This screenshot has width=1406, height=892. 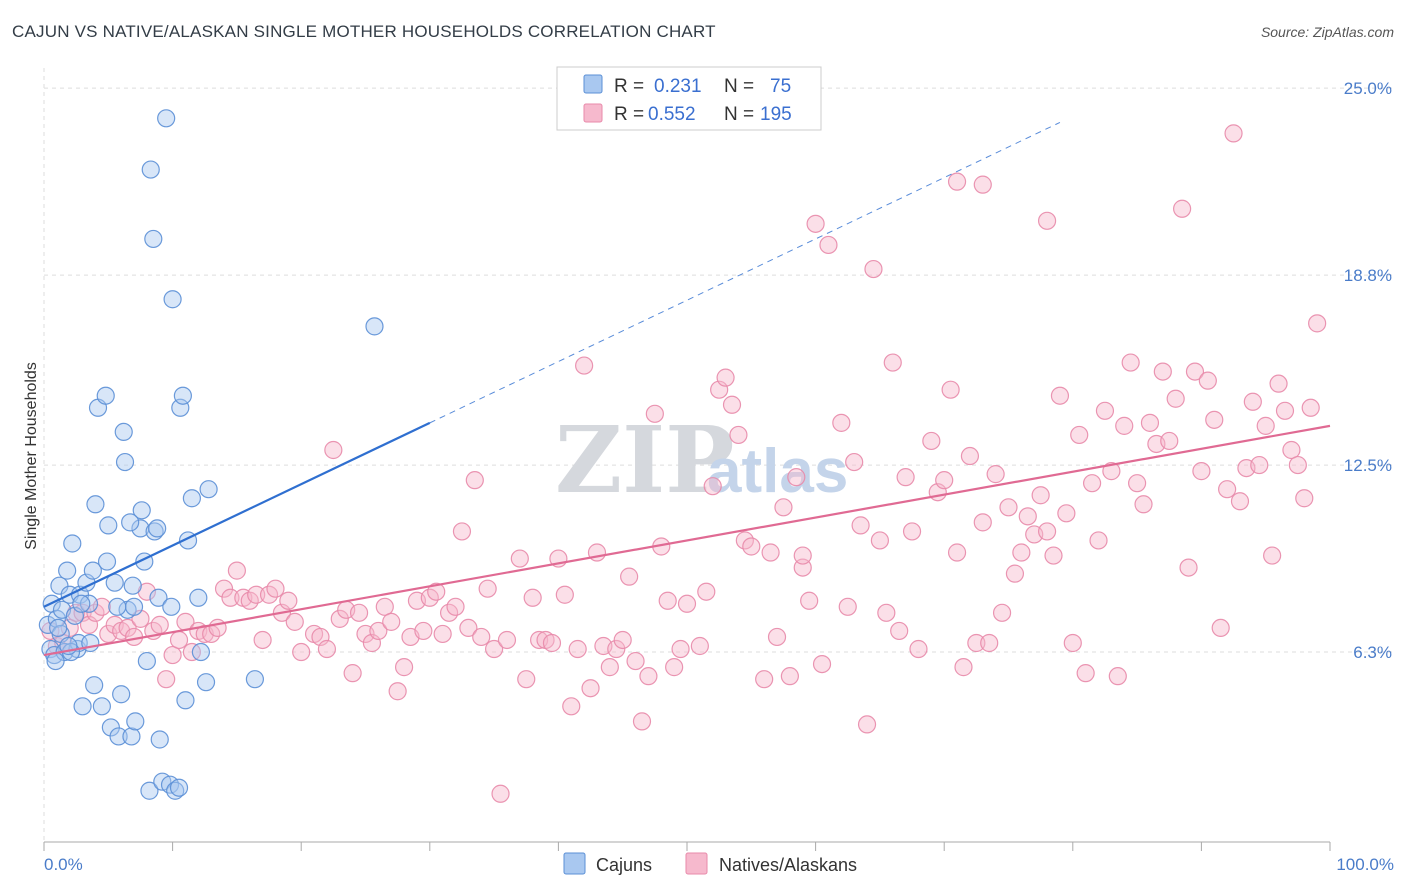 What do you see at coordinates (593, 84) in the screenshot?
I see `legend-swatch-cajun` at bounding box center [593, 84].